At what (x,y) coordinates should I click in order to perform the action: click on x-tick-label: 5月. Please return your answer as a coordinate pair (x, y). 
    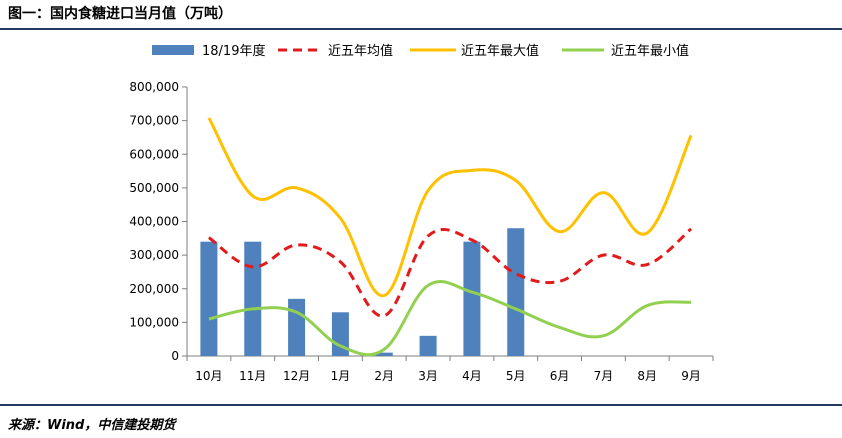
    Looking at the image, I should click on (516, 376).